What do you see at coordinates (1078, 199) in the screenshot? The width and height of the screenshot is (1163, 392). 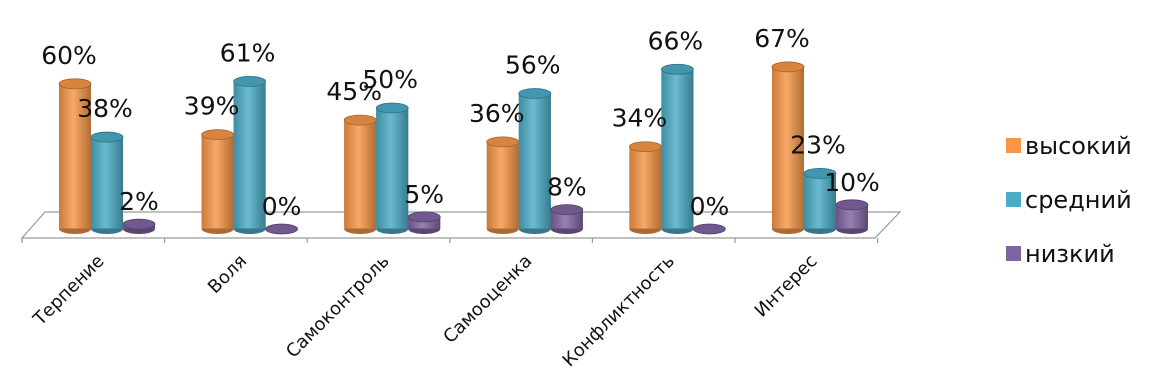 I see `legend-label-medium: средний` at bounding box center [1078, 199].